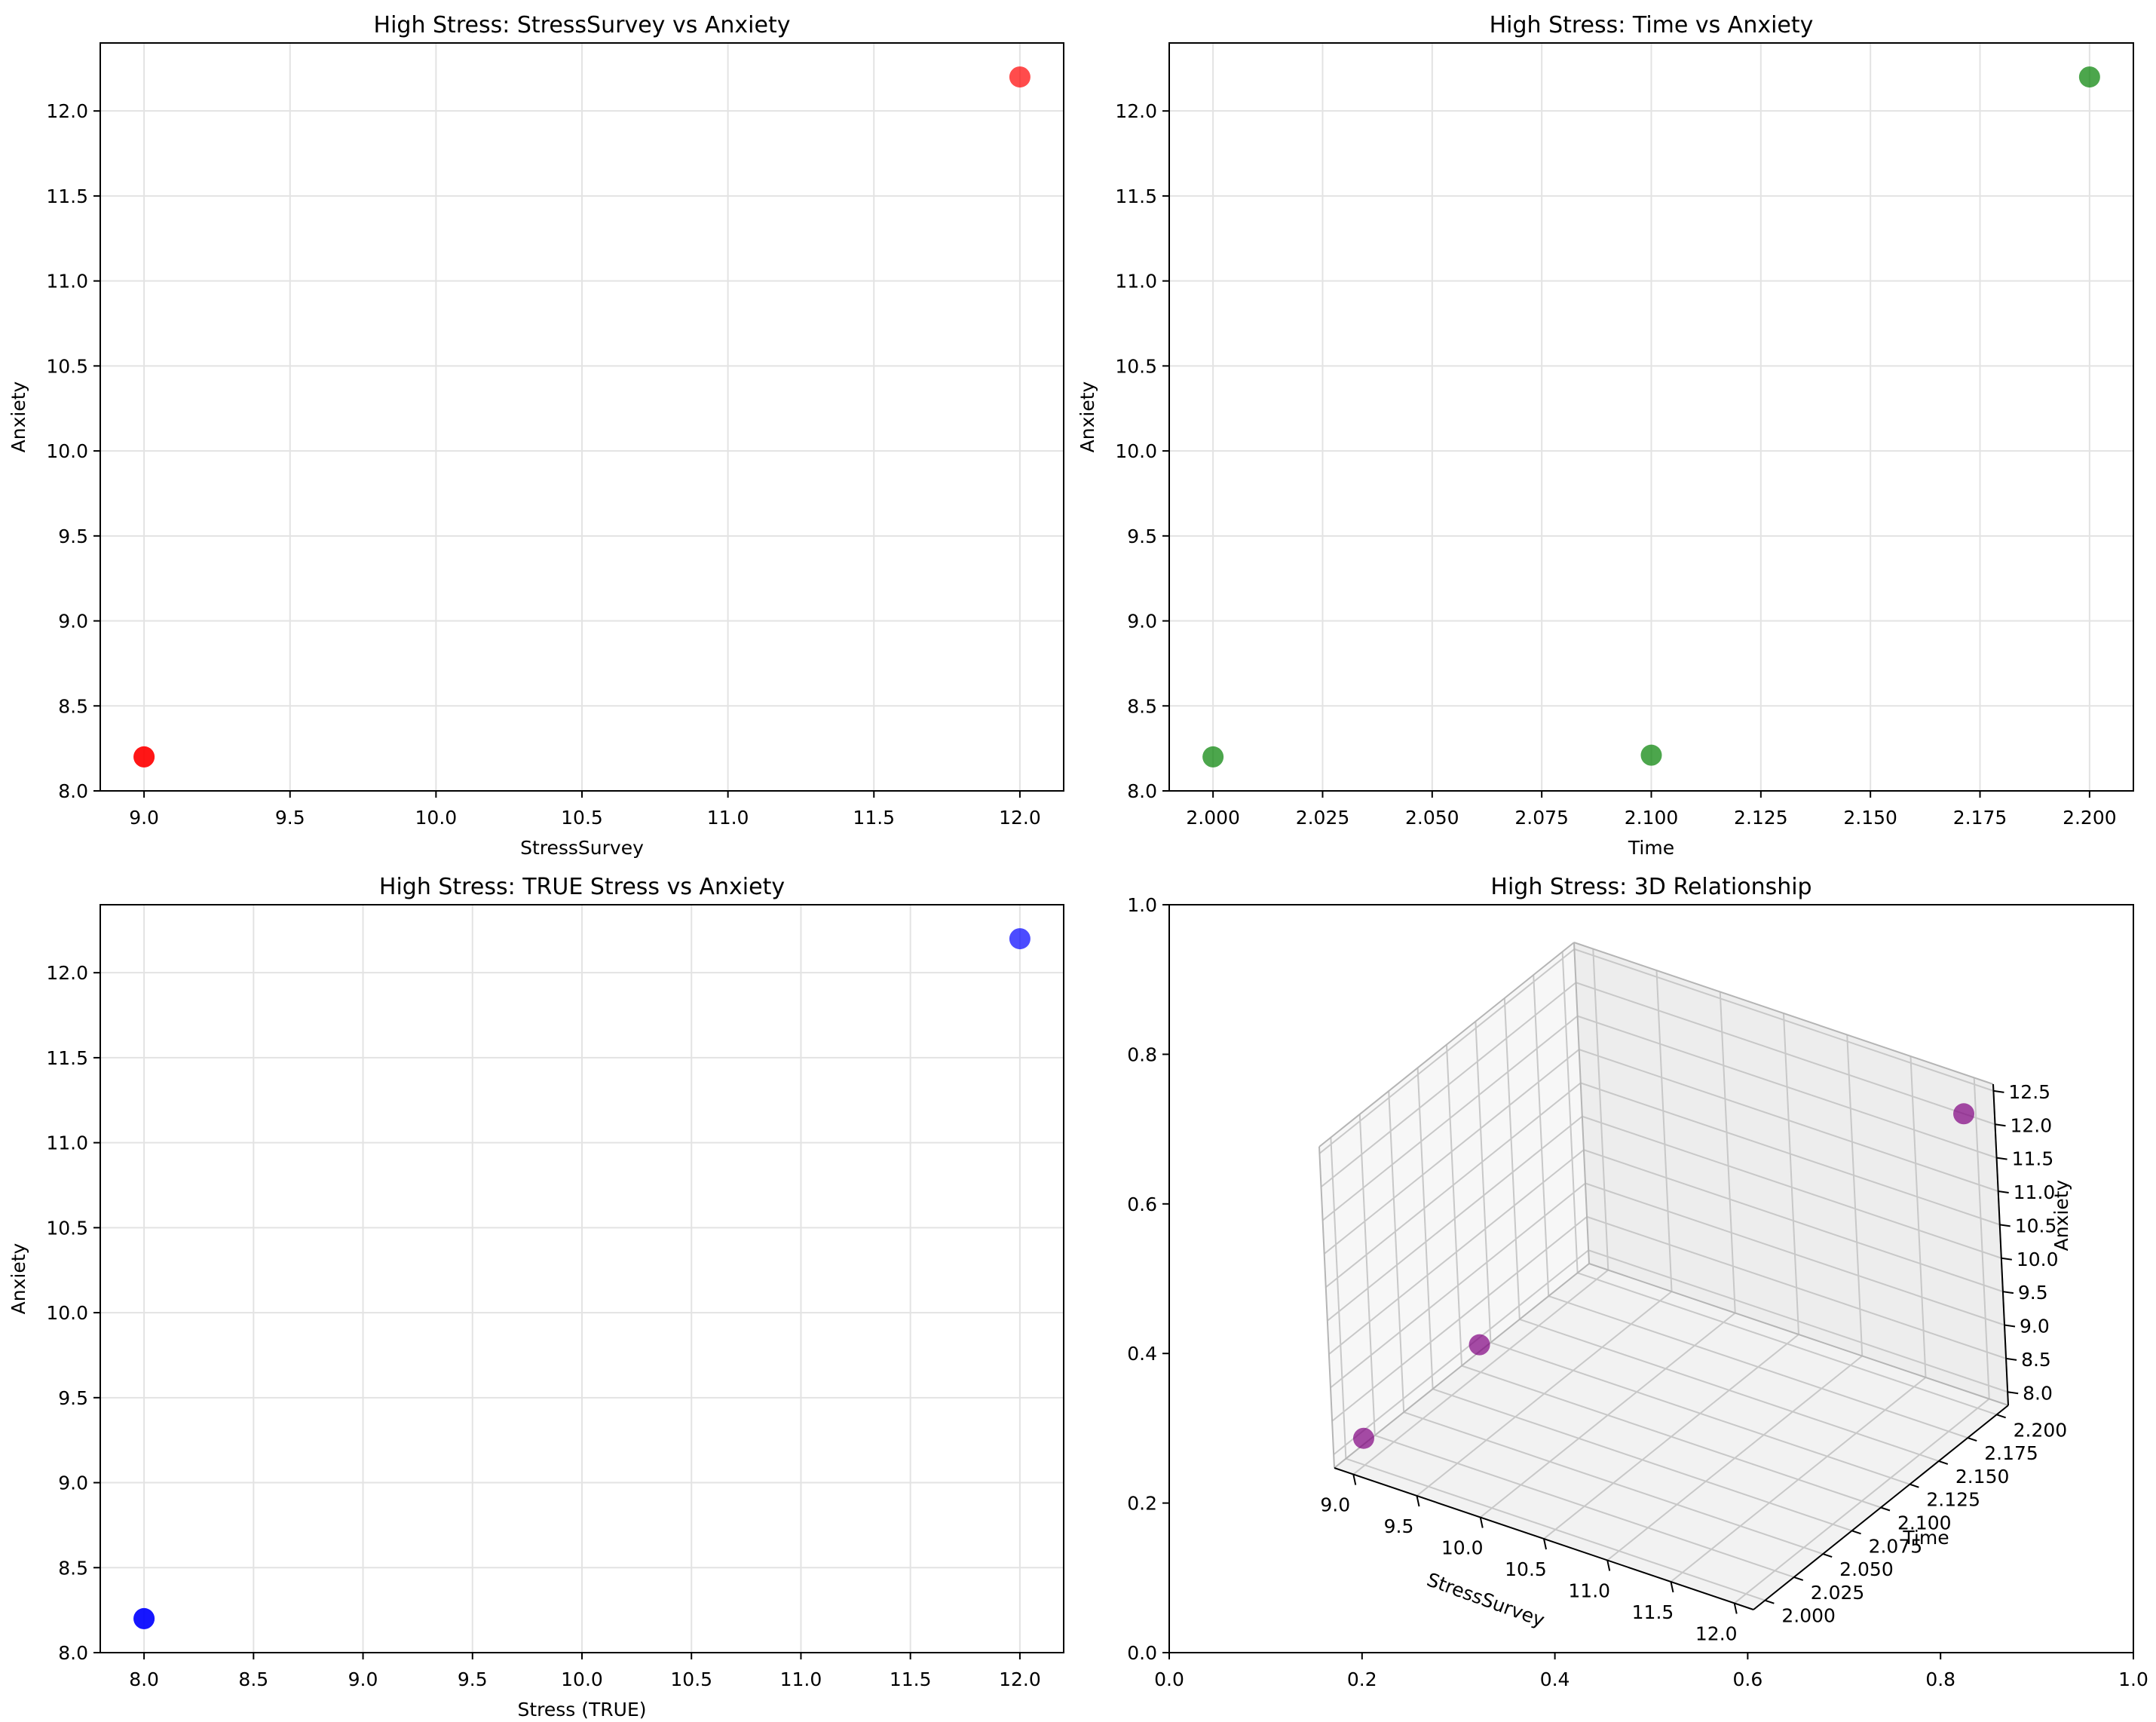 The image size is (2156, 1722). Describe the element at coordinates (1142, 1354) in the screenshot. I see `outer-y-tick-label: 0.4` at that location.